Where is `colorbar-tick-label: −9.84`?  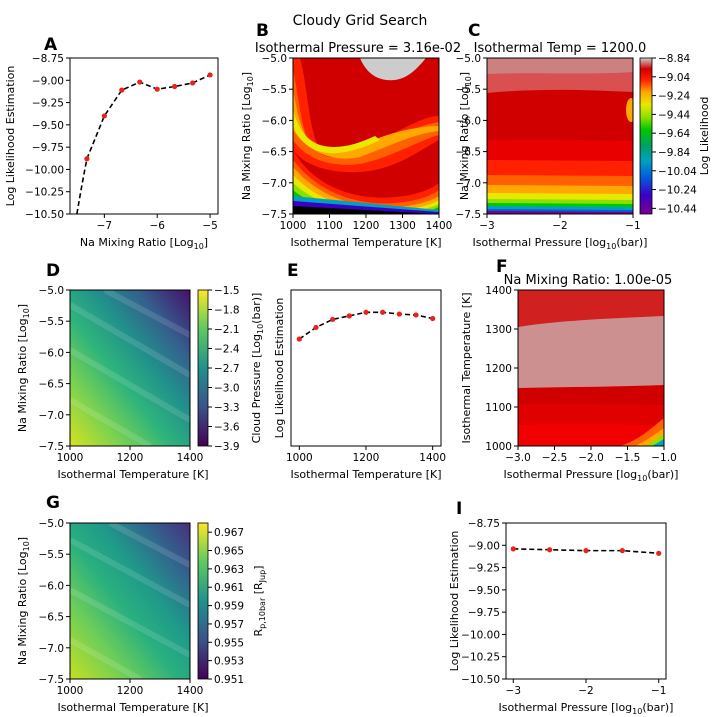
colorbar-tick-label: −9.84 is located at coordinates (674, 153).